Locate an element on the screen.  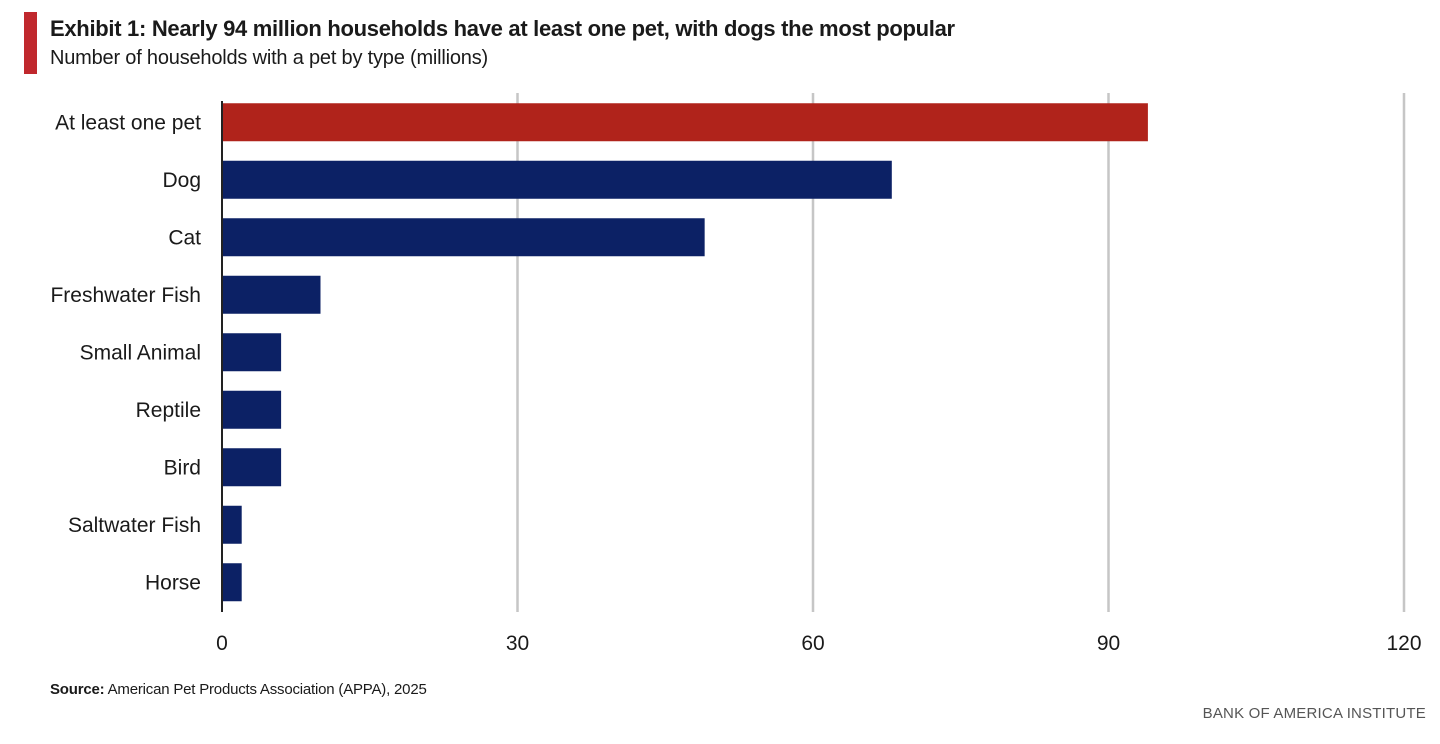
category-label: At least one pet is located at coordinates (128, 122).